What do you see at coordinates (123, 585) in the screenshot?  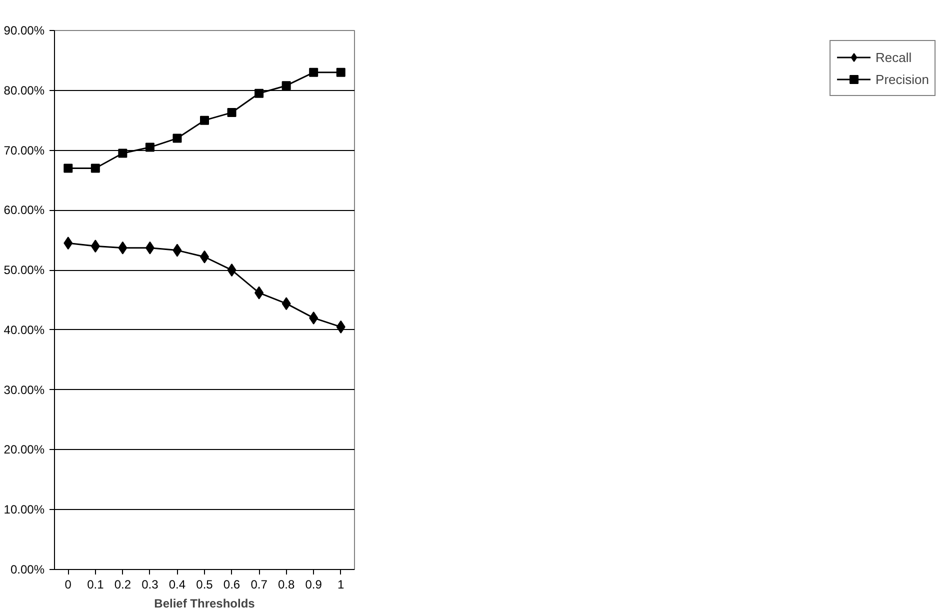 I see `x-tick-label: 0.2` at bounding box center [123, 585].